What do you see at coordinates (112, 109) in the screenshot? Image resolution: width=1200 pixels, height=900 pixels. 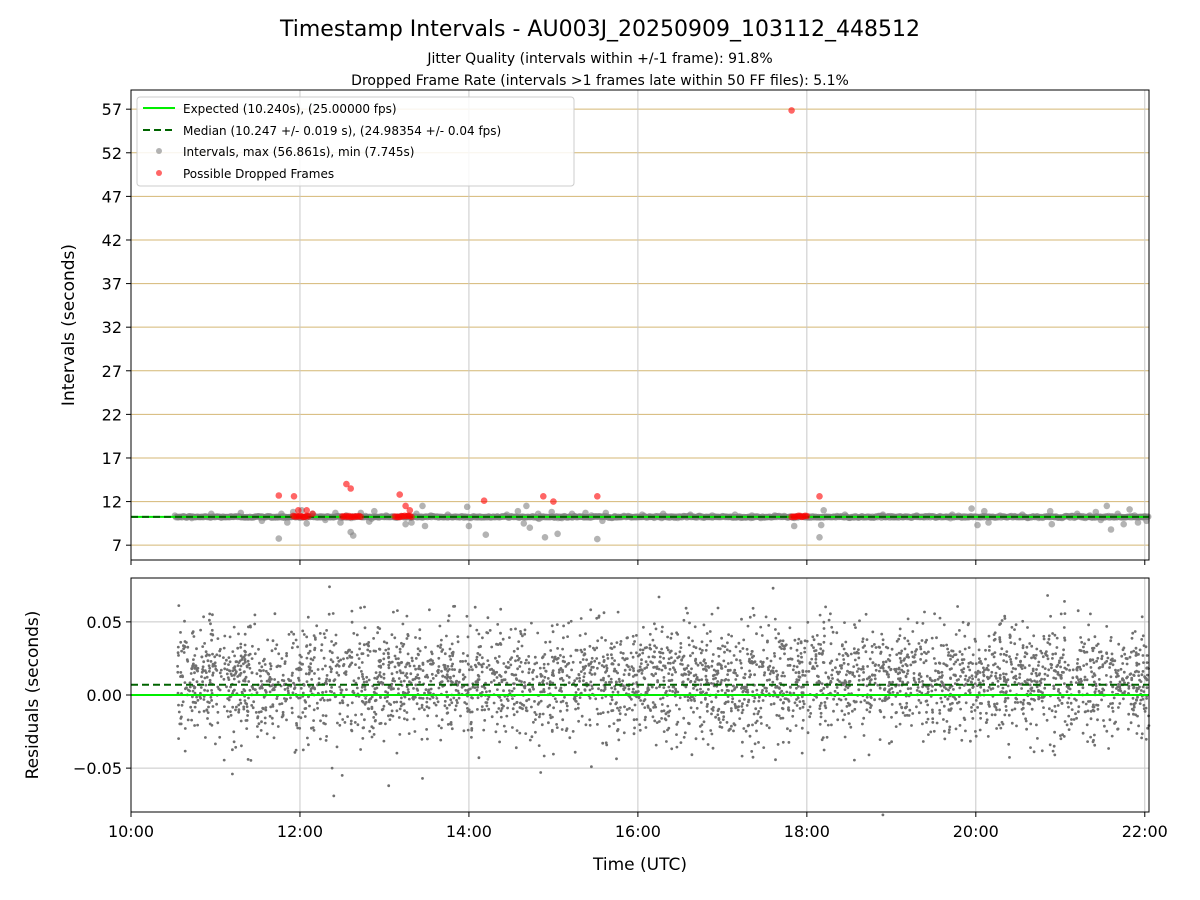 I see `top-y-tick-label: 57` at bounding box center [112, 109].